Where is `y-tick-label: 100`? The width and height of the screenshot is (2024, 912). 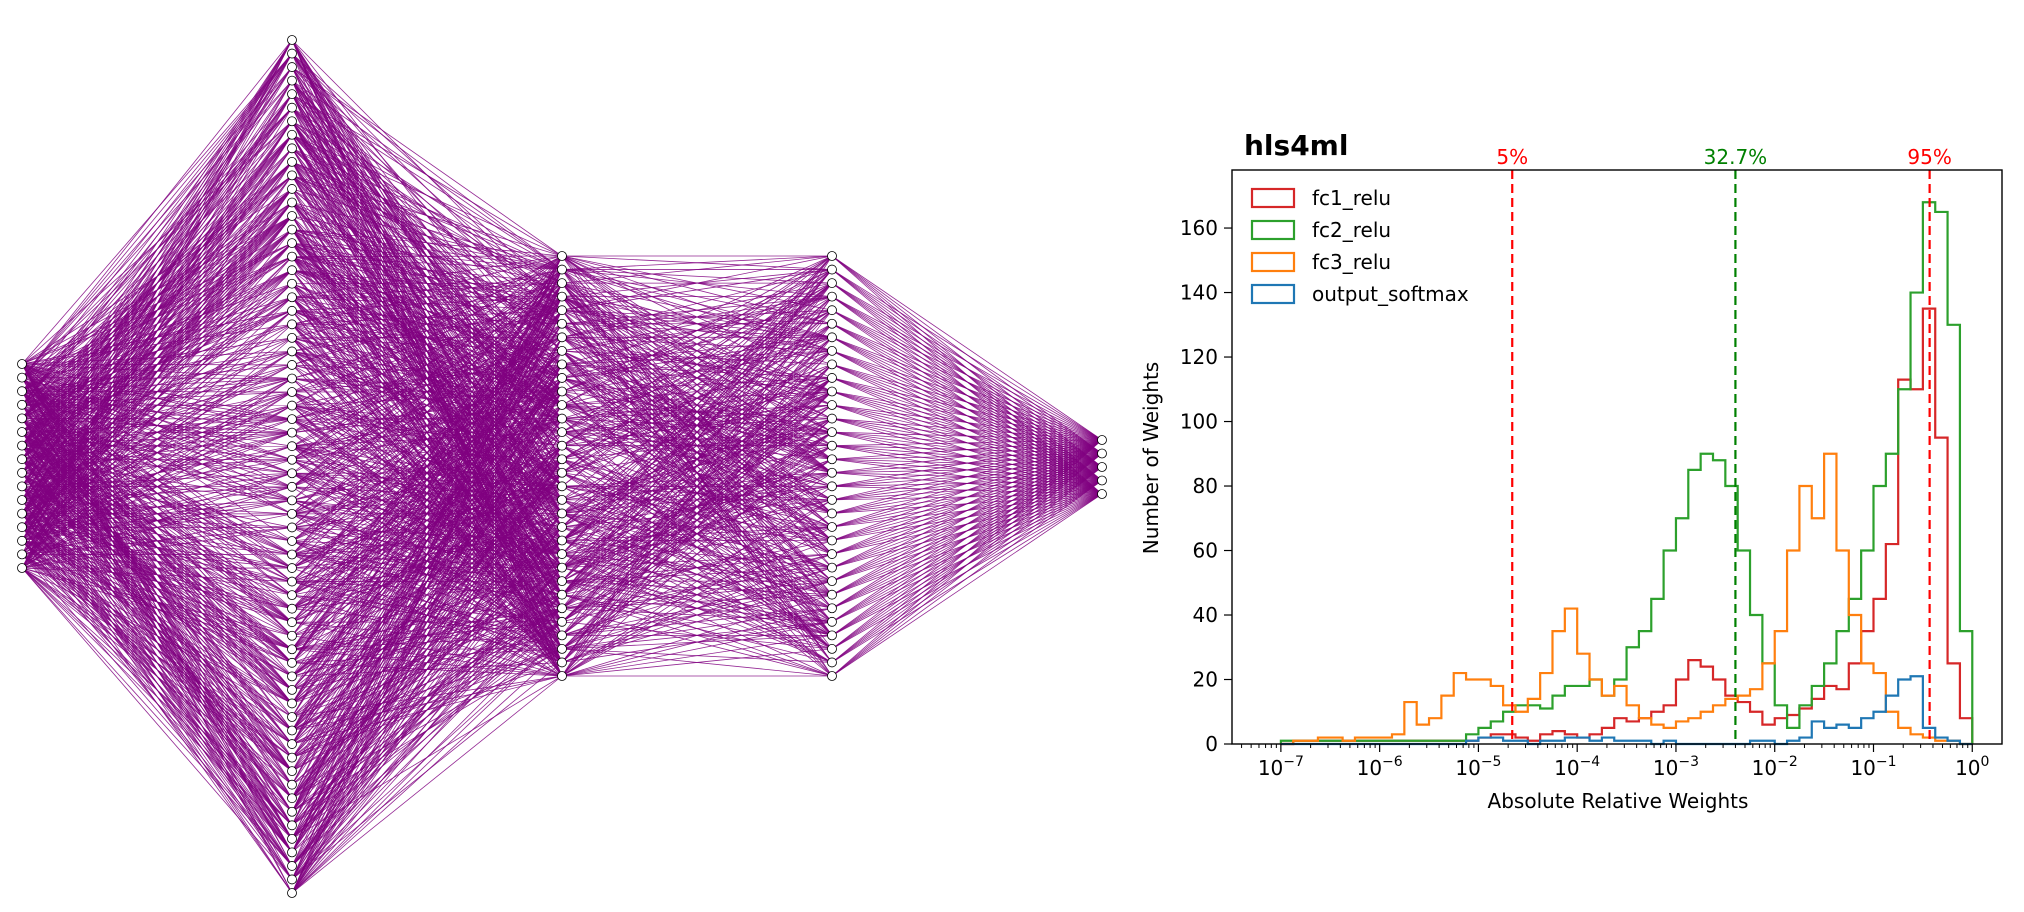 y-tick-label: 100 is located at coordinates (1199, 422).